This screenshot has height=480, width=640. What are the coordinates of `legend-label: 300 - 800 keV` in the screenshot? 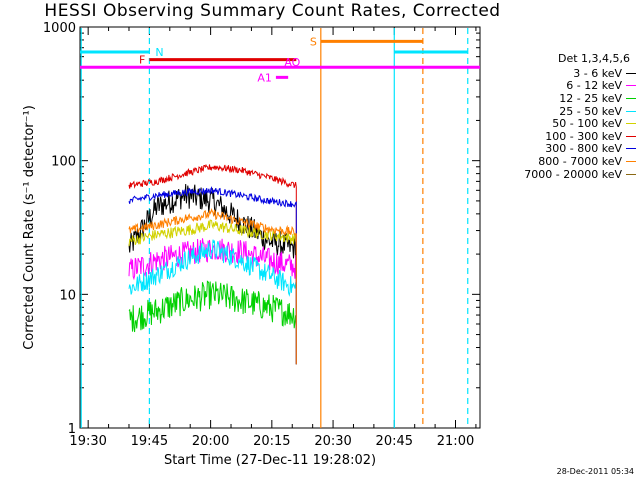 It's located at (583, 149).